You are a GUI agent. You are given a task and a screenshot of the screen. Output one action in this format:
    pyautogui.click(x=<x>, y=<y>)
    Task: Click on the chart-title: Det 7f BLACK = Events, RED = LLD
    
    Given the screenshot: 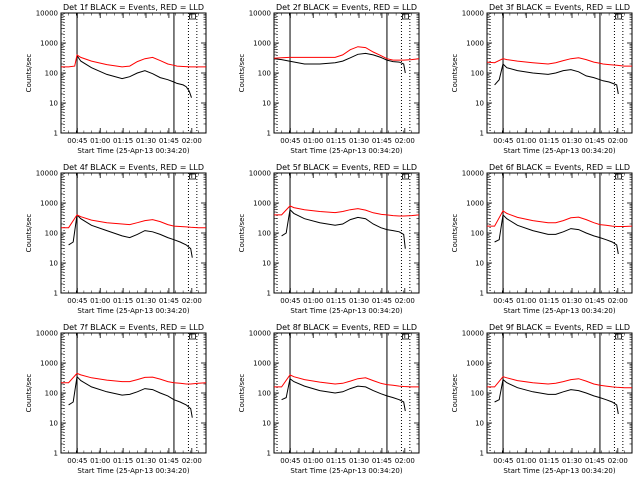 What is the action you would take?
    pyautogui.click(x=133, y=327)
    